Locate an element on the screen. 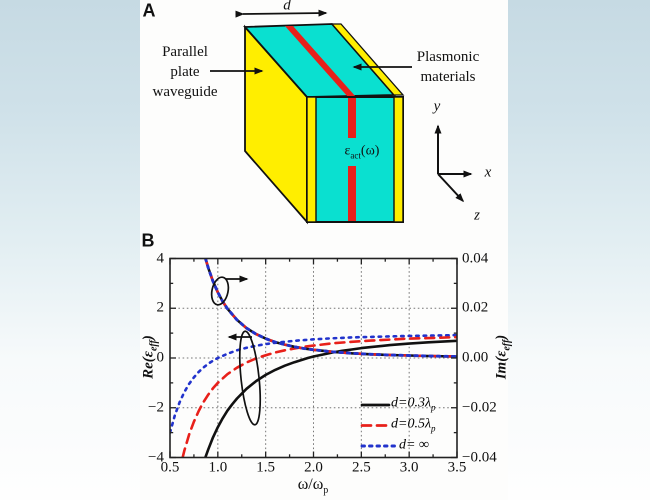 The image size is (650, 500). right-y-tick-label: 0.04 is located at coordinates (475, 258).